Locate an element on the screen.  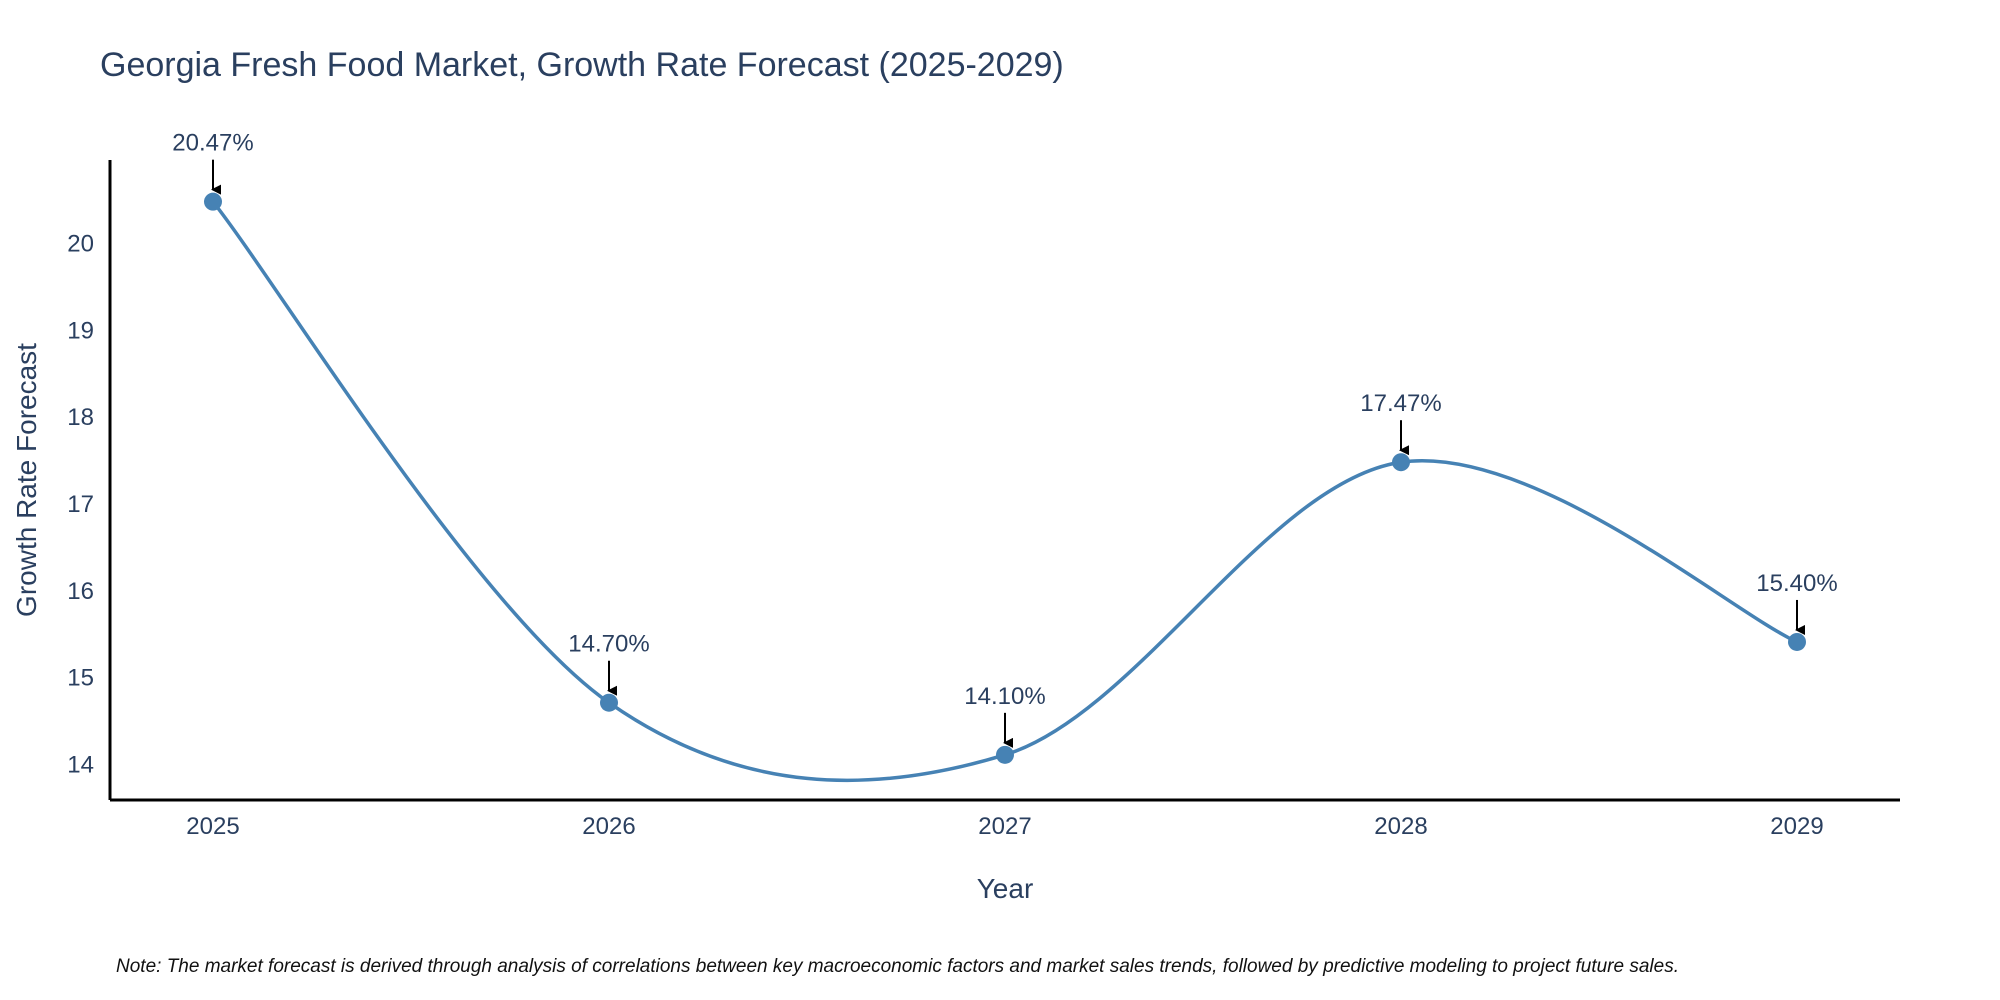
x-tick-label: 2027 is located at coordinates (1004, 826).